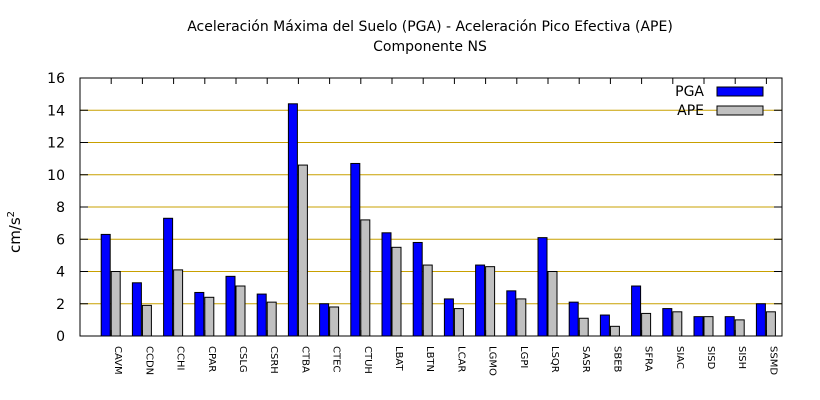  I want to click on y-tick-label: 10, so click(56, 176).